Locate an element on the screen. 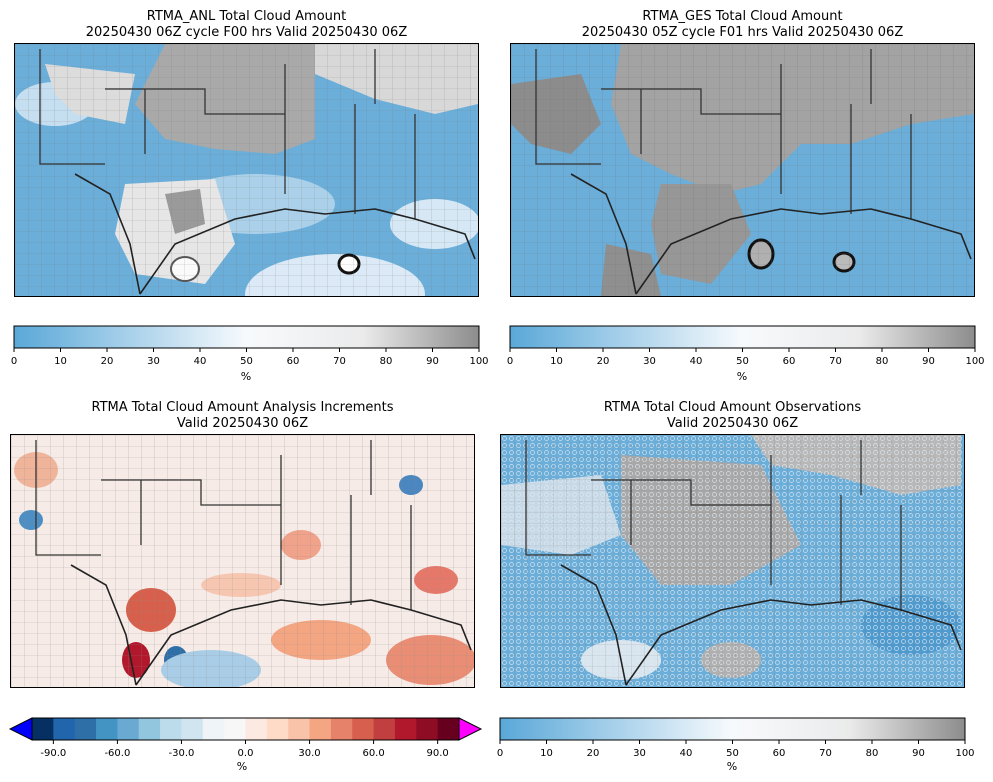 This screenshot has height=782, width=993. cbar-ges-tick-label: 70 is located at coordinates (835, 361).